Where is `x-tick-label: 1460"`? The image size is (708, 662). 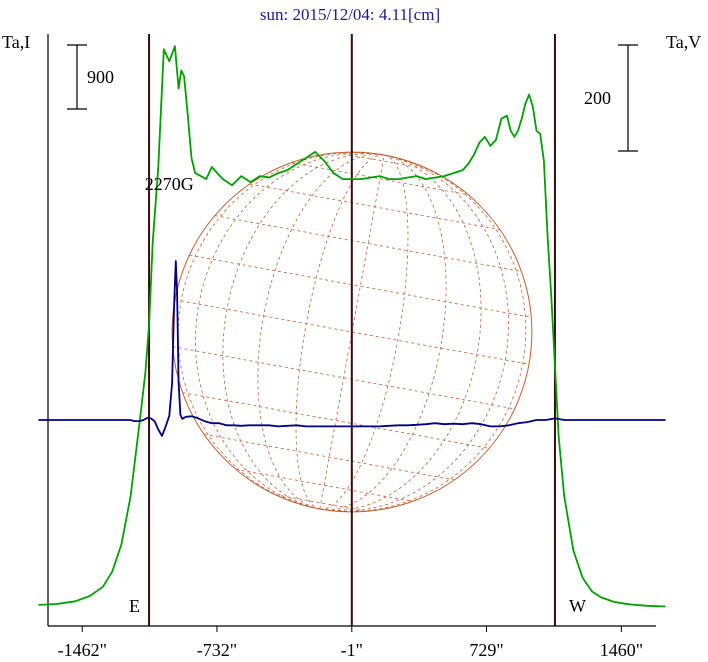 x-tick-label: 1460" is located at coordinates (621, 650).